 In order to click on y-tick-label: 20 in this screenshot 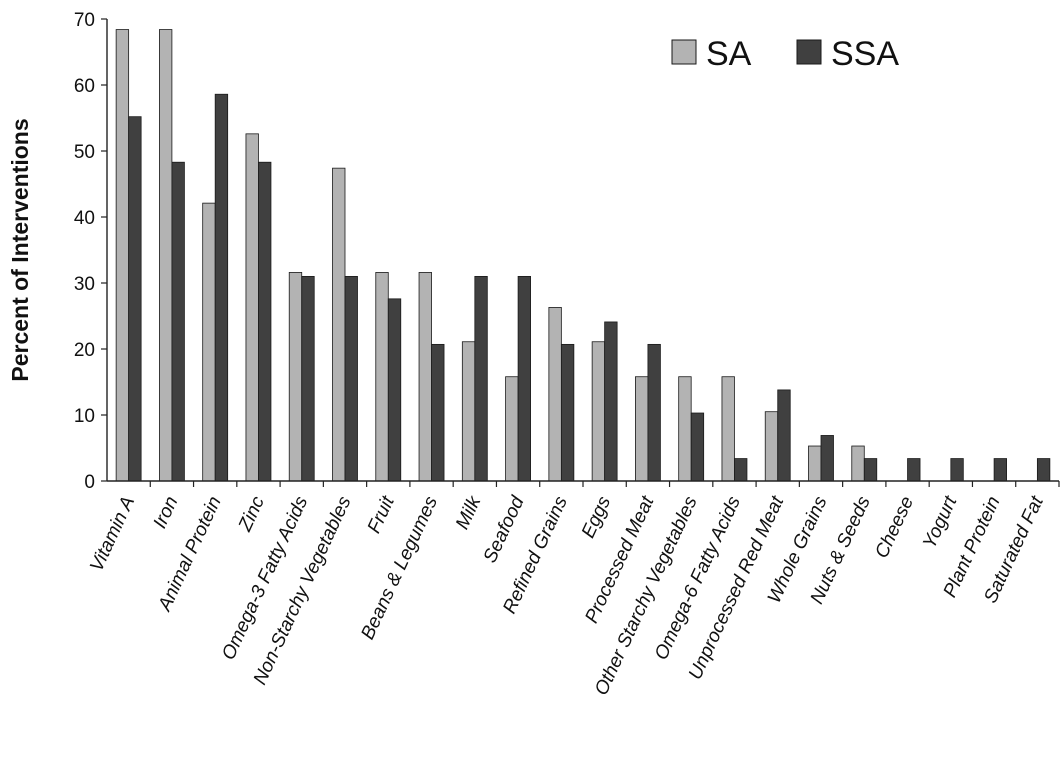, I will do `click(84, 350)`.